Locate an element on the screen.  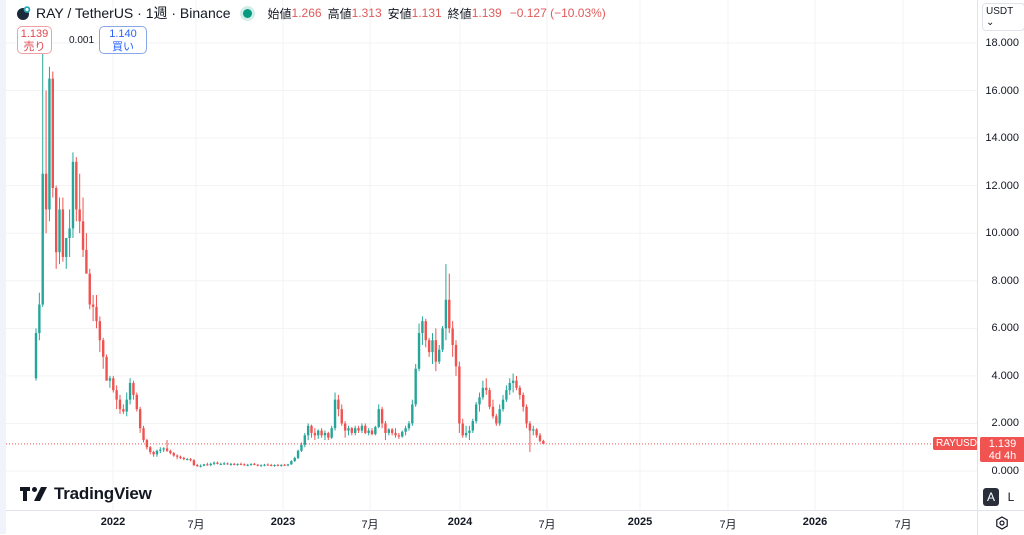
time-axis-label: 2025 is located at coordinates (640, 522).